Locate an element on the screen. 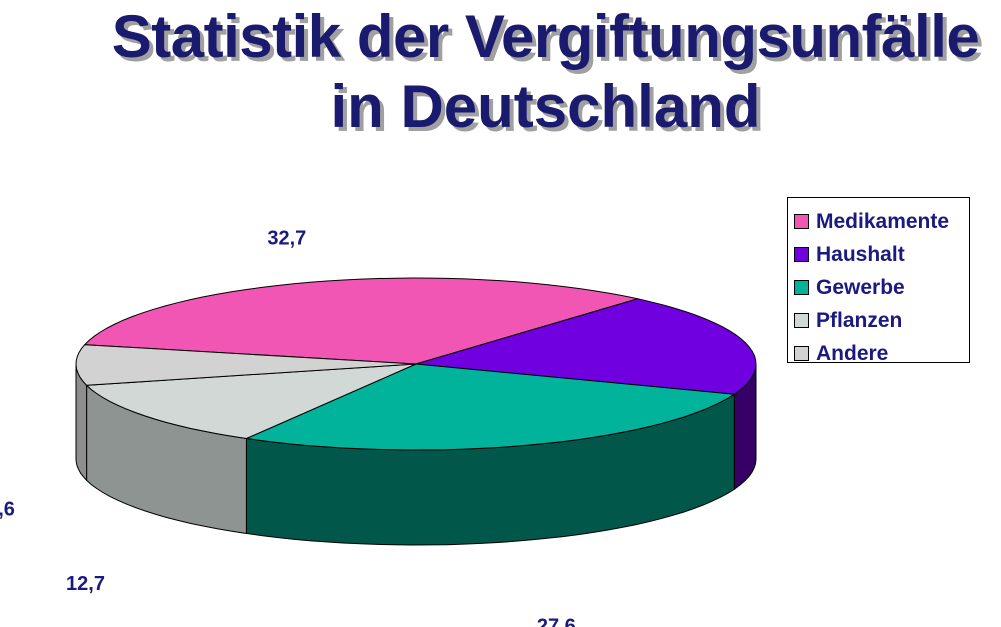  legend-label: Medikamente is located at coordinates (883, 221).